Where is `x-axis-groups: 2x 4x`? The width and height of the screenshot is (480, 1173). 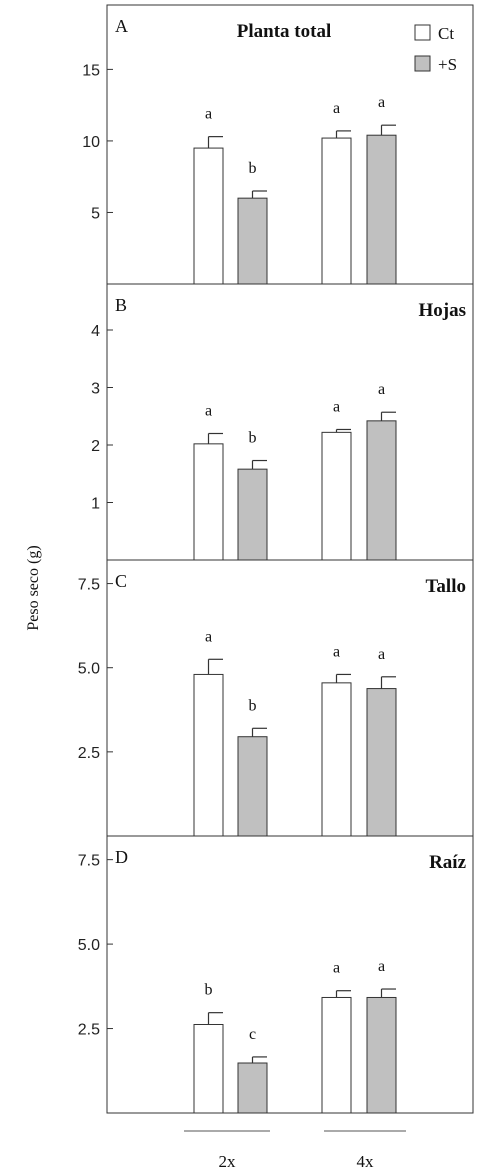 x-axis-groups: 2x 4x is located at coordinates (295, 1150).